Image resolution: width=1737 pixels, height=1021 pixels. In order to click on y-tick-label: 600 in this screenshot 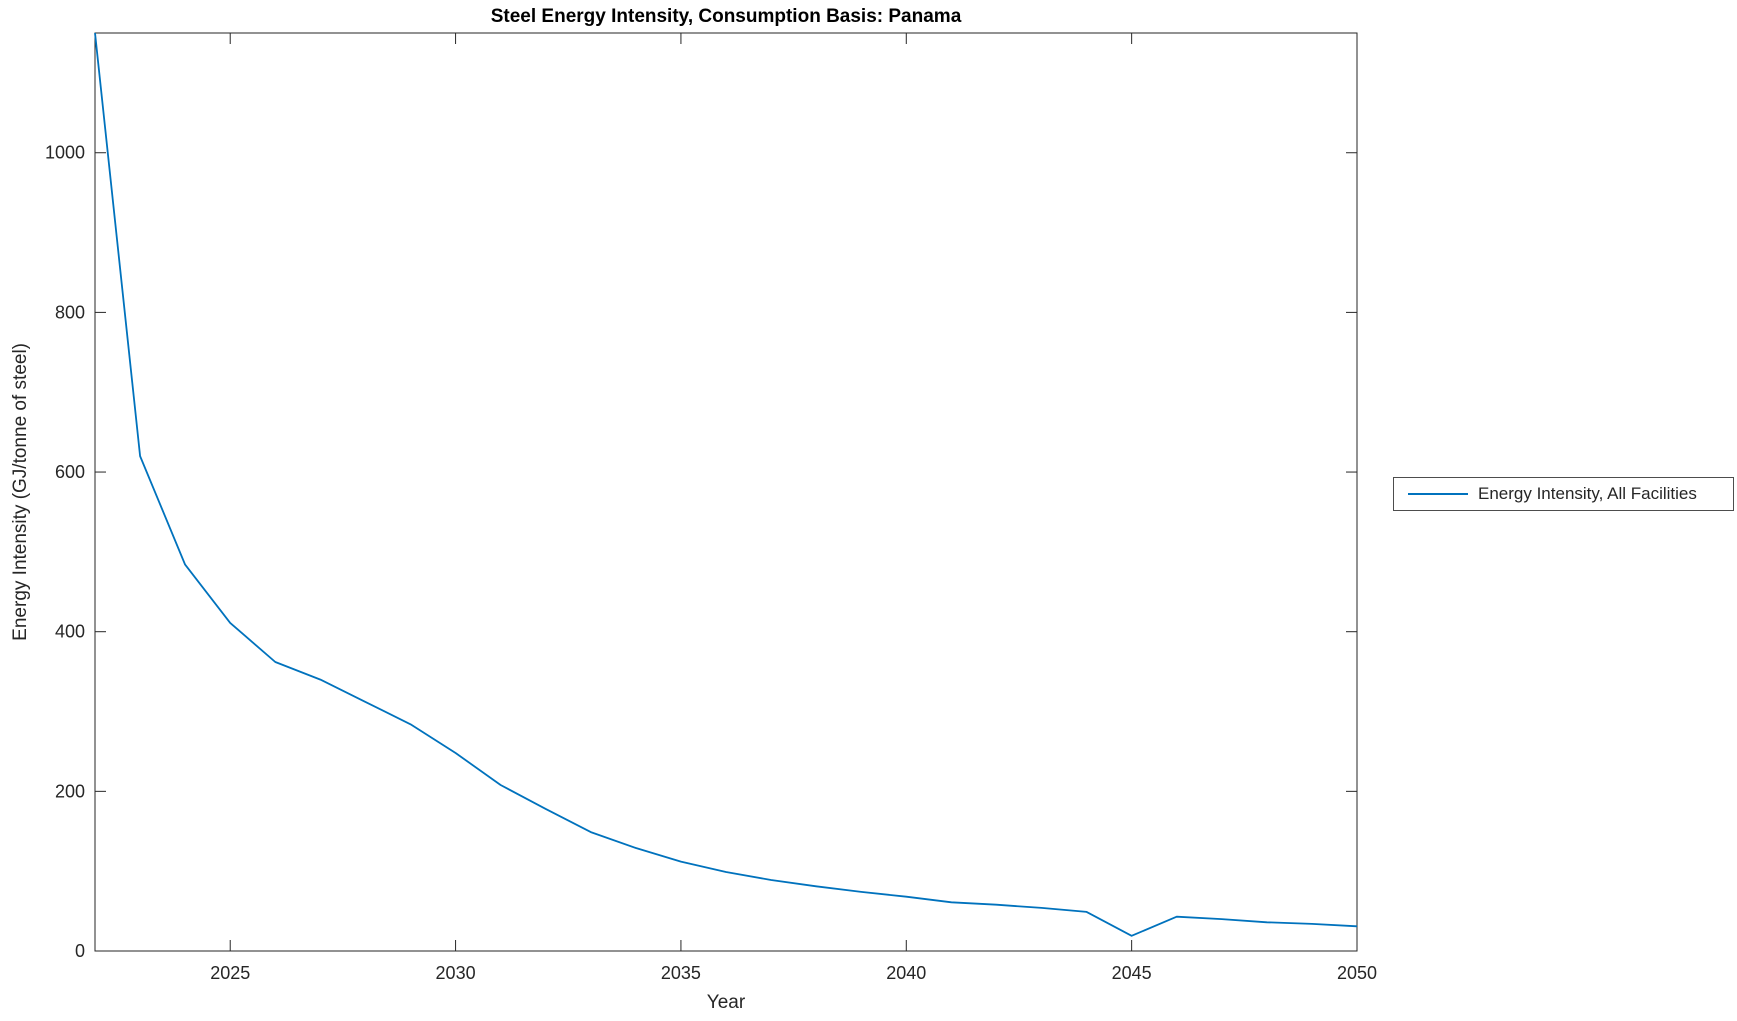, I will do `click(70, 472)`.